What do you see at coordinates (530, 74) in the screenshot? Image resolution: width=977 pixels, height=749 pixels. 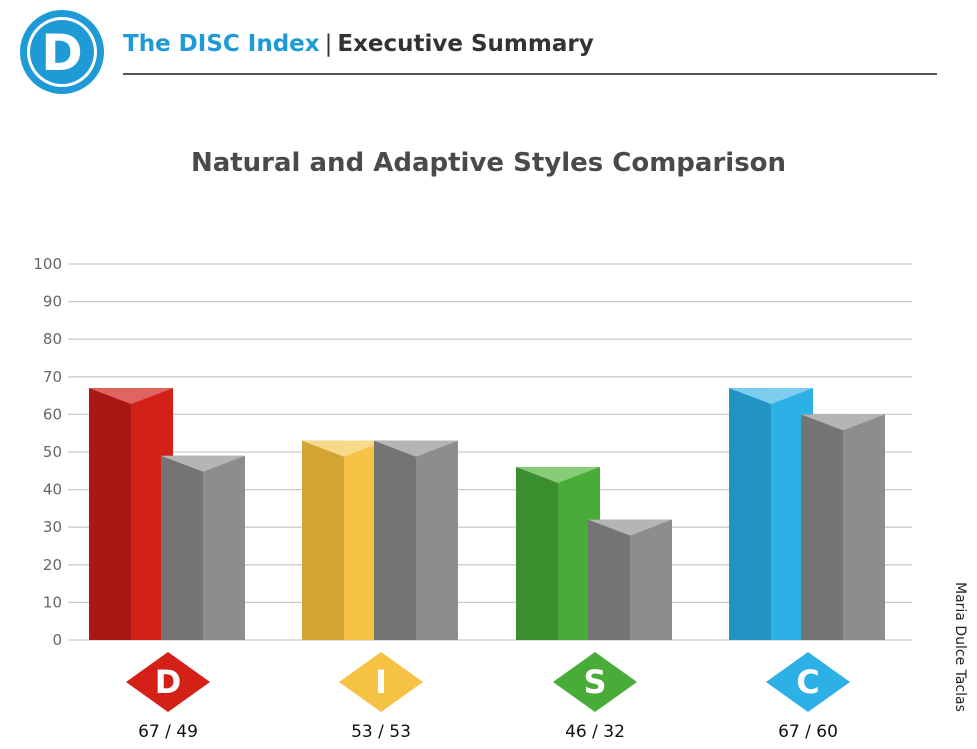 I see `header-divider` at bounding box center [530, 74].